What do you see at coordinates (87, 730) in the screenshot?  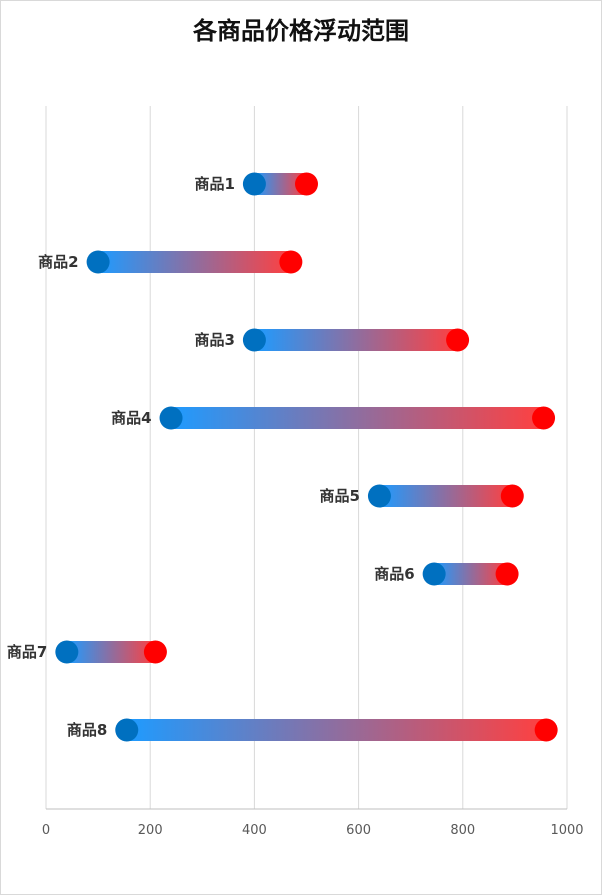 I see `category-label: 商品8` at bounding box center [87, 730].